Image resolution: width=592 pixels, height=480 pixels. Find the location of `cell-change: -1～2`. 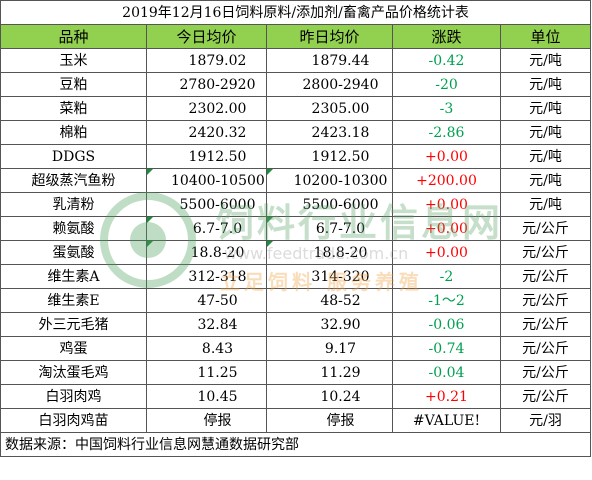

cell-change: -1～2 is located at coordinates (446, 300).